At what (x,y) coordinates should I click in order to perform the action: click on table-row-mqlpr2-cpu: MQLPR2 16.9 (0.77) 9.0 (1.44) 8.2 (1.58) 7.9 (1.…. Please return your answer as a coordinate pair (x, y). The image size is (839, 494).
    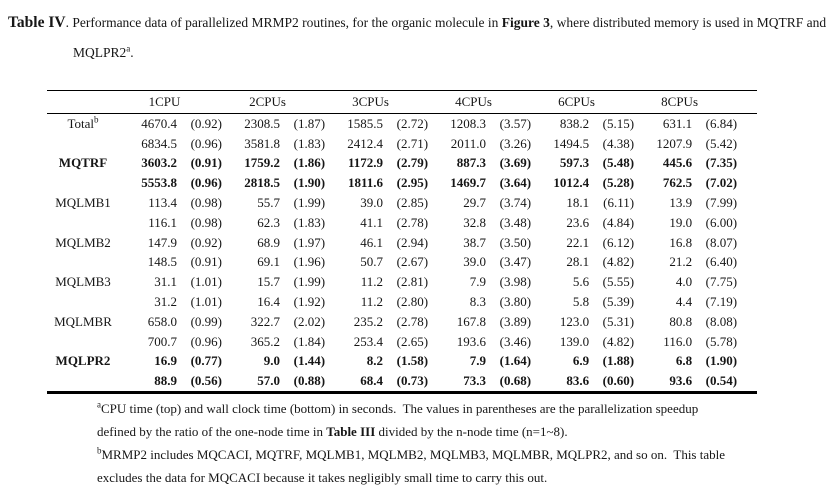
    Looking at the image, I should click on (402, 362).